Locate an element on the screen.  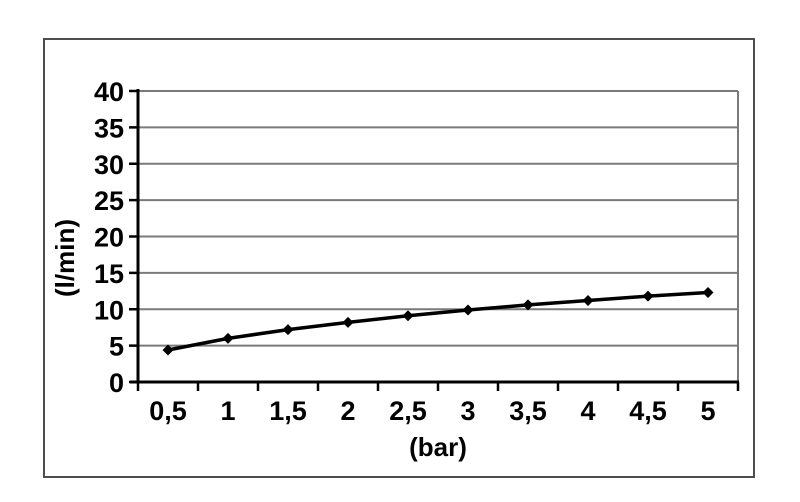
y-axis-title: (l/min) is located at coordinates (65, 258).